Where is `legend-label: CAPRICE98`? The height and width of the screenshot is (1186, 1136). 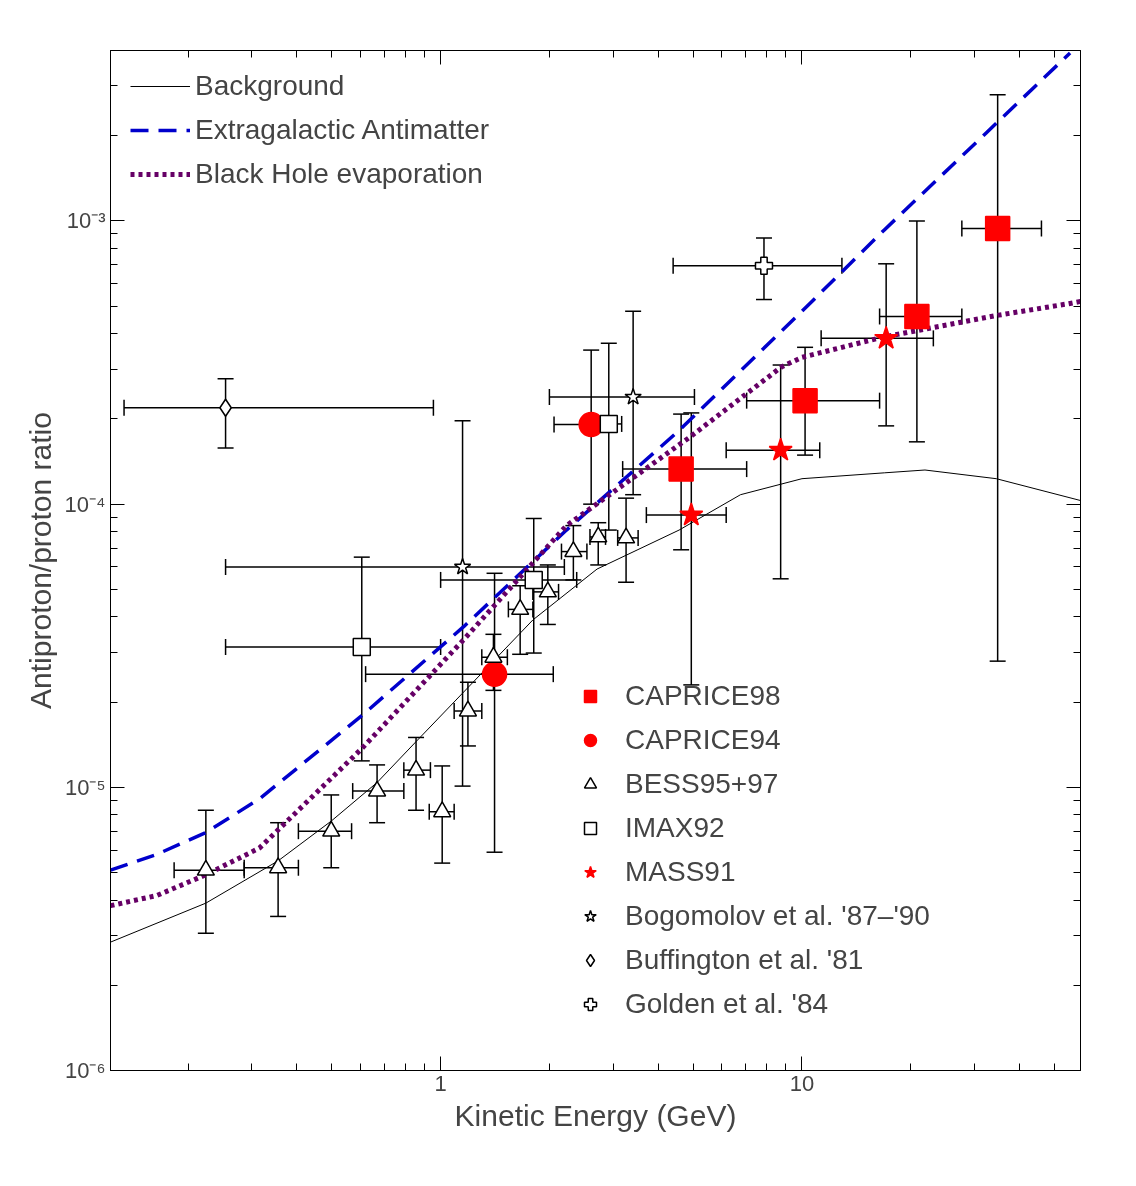 legend-label: CAPRICE98 is located at coordinates (703, 696).